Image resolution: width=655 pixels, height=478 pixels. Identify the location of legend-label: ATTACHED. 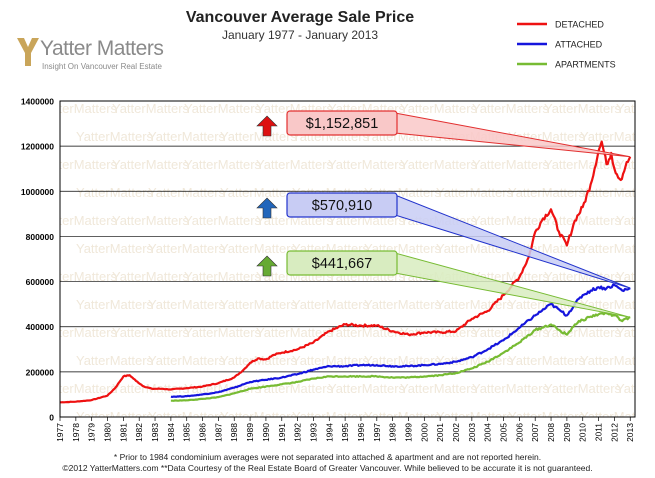
(579, 45).